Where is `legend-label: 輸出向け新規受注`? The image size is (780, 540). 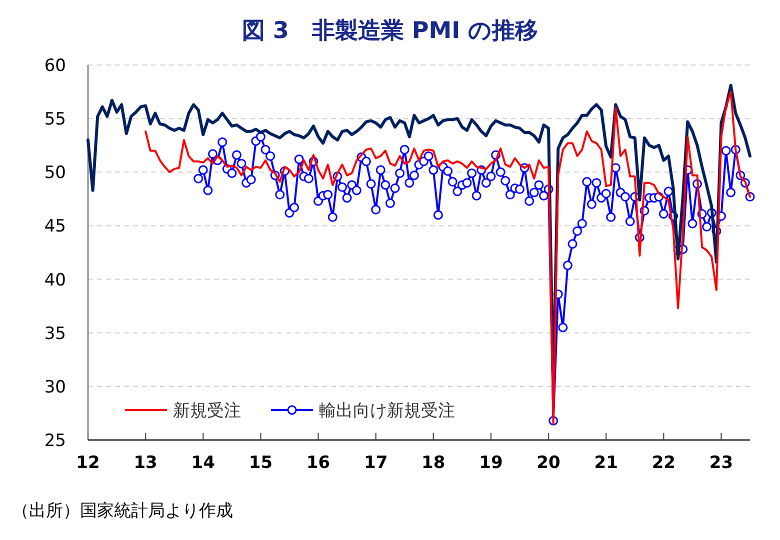 legend-label: 輸出向け新規受注 is located at coordinates (387, 411).